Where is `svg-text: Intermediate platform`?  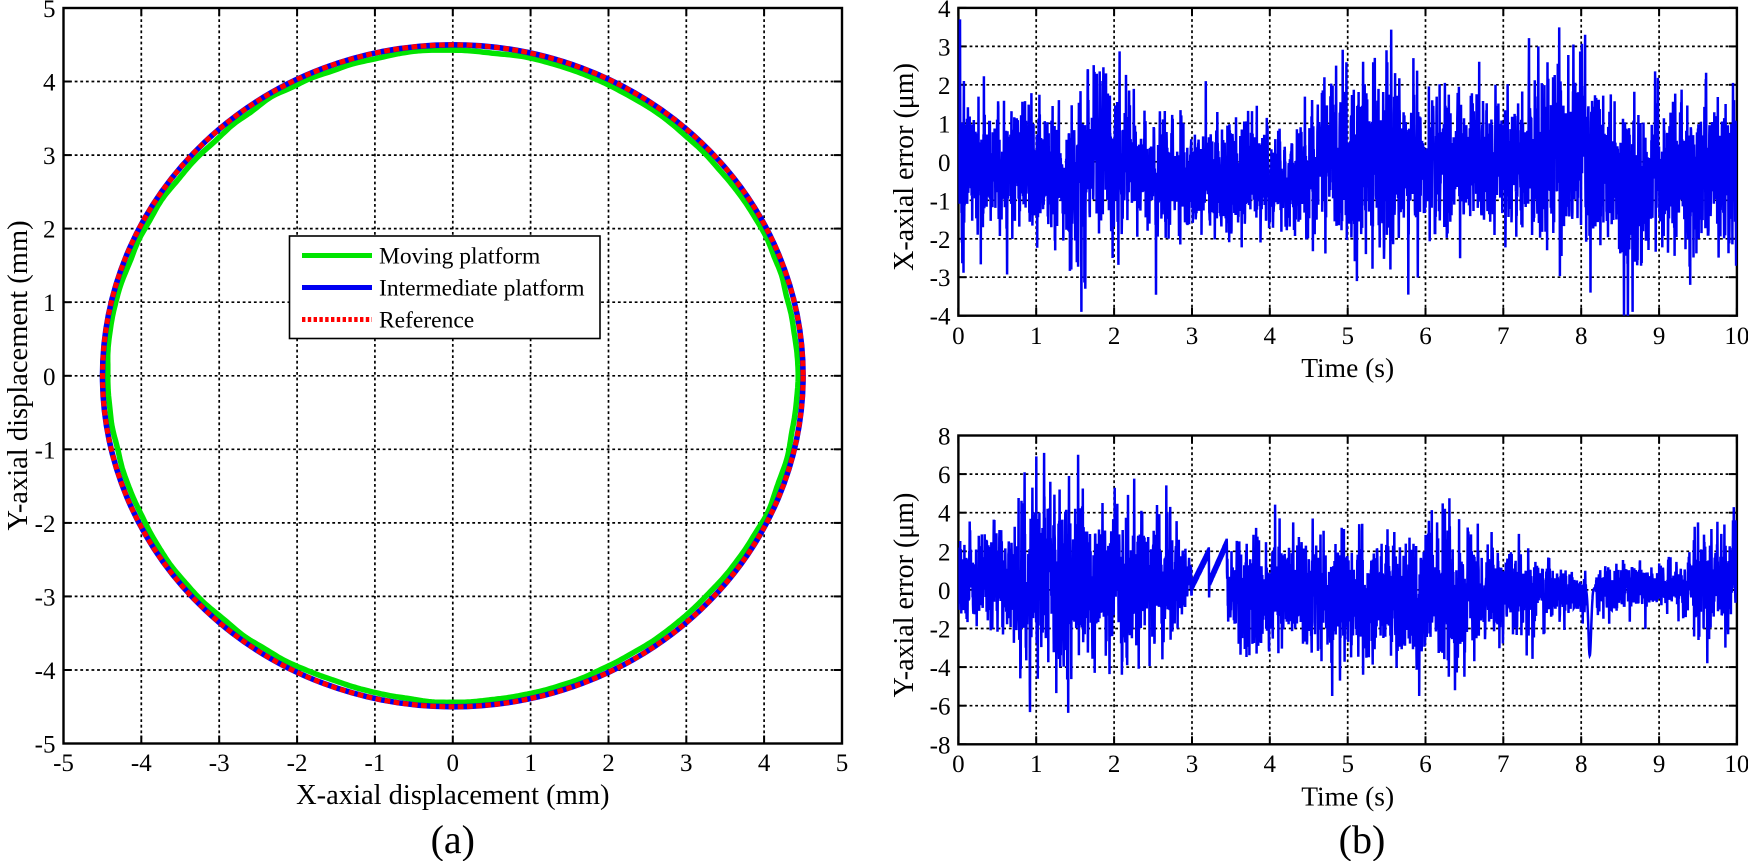 svg-text: Intermediate platform is located at coordinates (482, 289).